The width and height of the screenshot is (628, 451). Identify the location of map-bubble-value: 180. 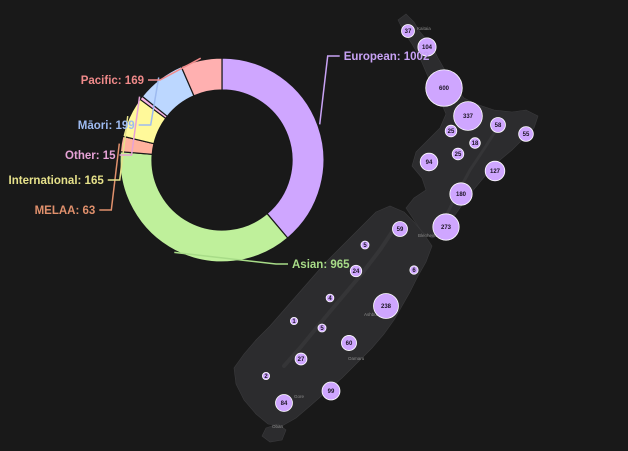
(461, 195).